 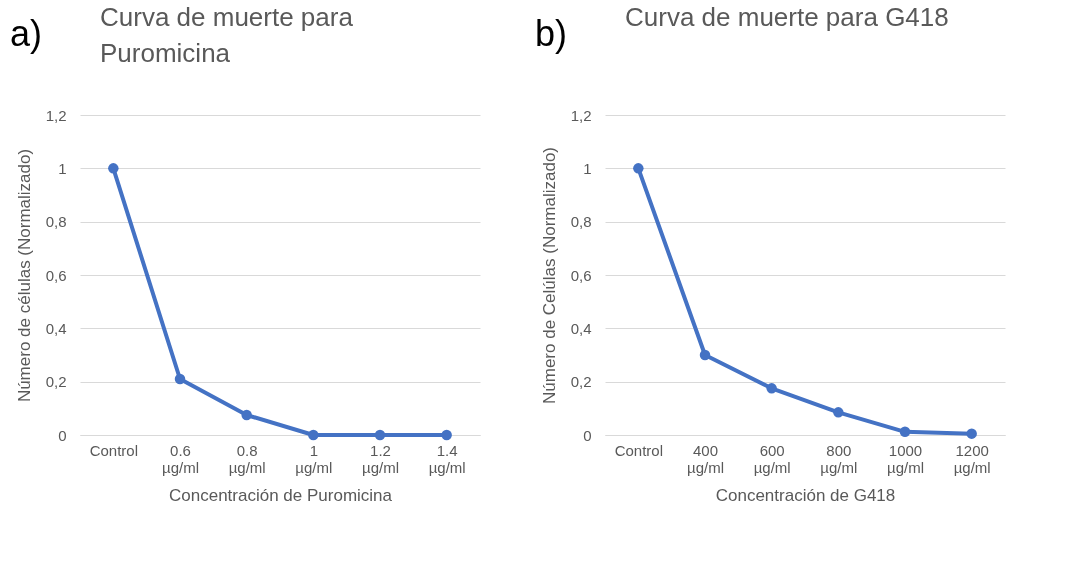 What do you see at coordinates (447, 458) in the screenshot?
I see `x-tick-label: 1.4 µg/ml` at bounding box center [447, 458].